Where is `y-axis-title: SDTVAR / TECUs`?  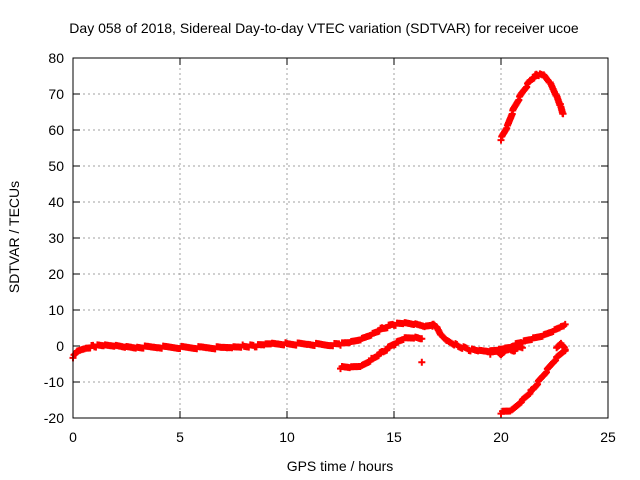
y-axis-title: SDTVAR / TECUs is located at coordinates (14, 237).